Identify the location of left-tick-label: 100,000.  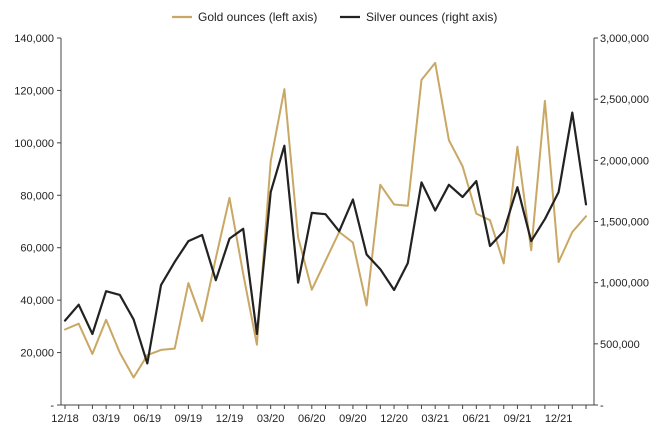
(34, 144).